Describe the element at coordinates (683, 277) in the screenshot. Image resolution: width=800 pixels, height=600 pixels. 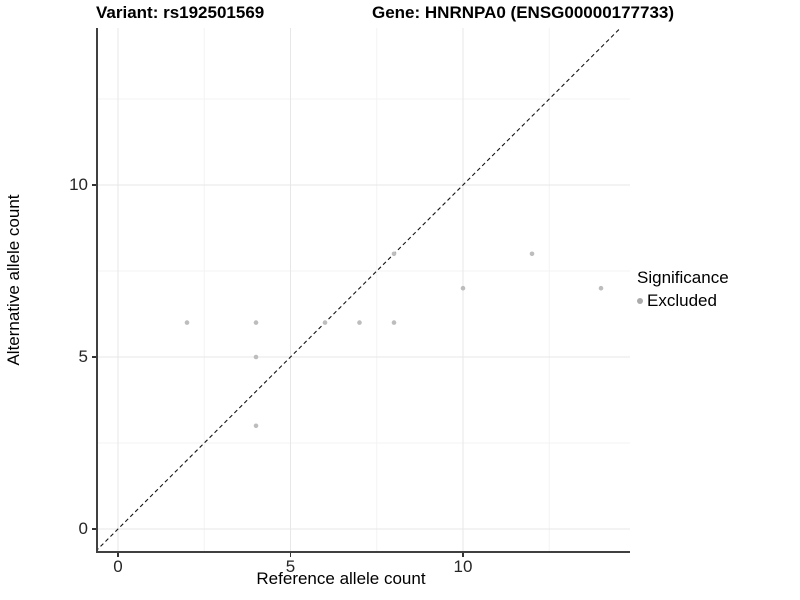
I see `legend-title: Significance` at that location.